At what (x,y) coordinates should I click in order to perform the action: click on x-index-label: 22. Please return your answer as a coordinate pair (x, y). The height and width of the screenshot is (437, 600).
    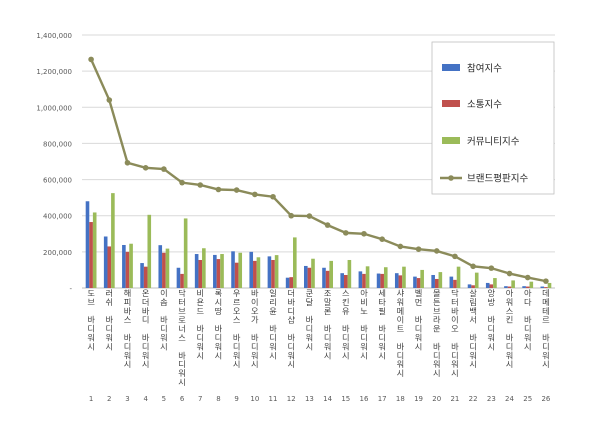
    Looking at the image, I should click on (473, 399).